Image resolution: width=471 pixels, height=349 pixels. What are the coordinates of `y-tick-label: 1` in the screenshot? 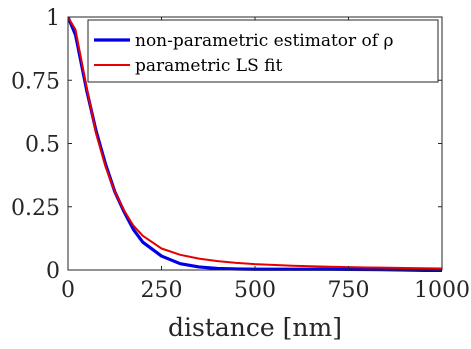 It's located at (53, 18).